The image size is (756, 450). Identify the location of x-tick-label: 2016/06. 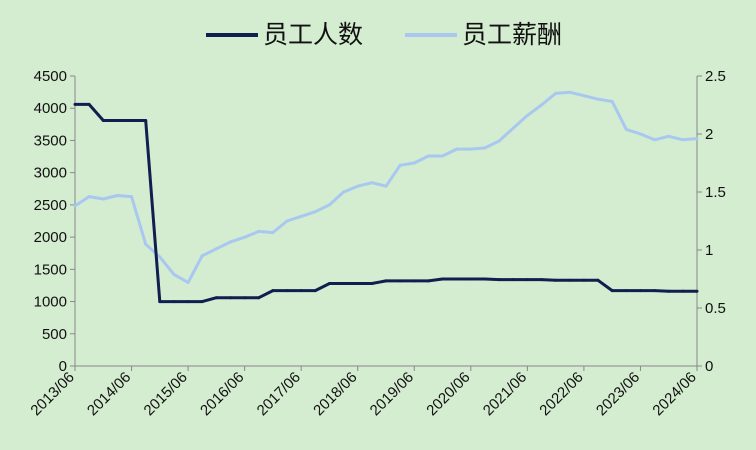
(222, 394).